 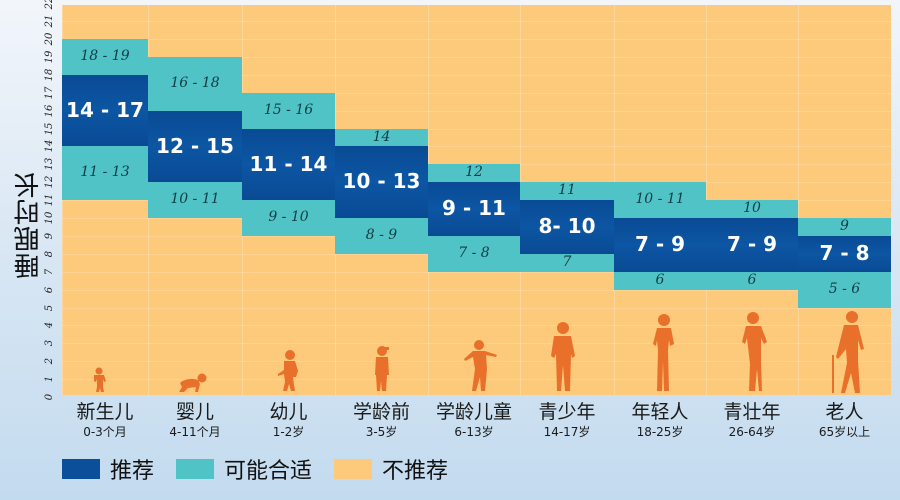 What do you see at coordinates (99, 380) in the screenshot?
I see `infant-standing-icon` at bounding box center [99, 380].